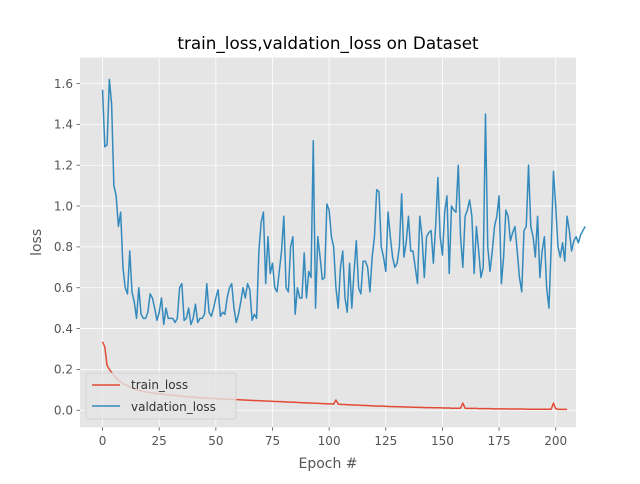 The height and width of the screenshot is (484, 640). I want to click on legend-label-val: valdation_loss, so click(173, 407).